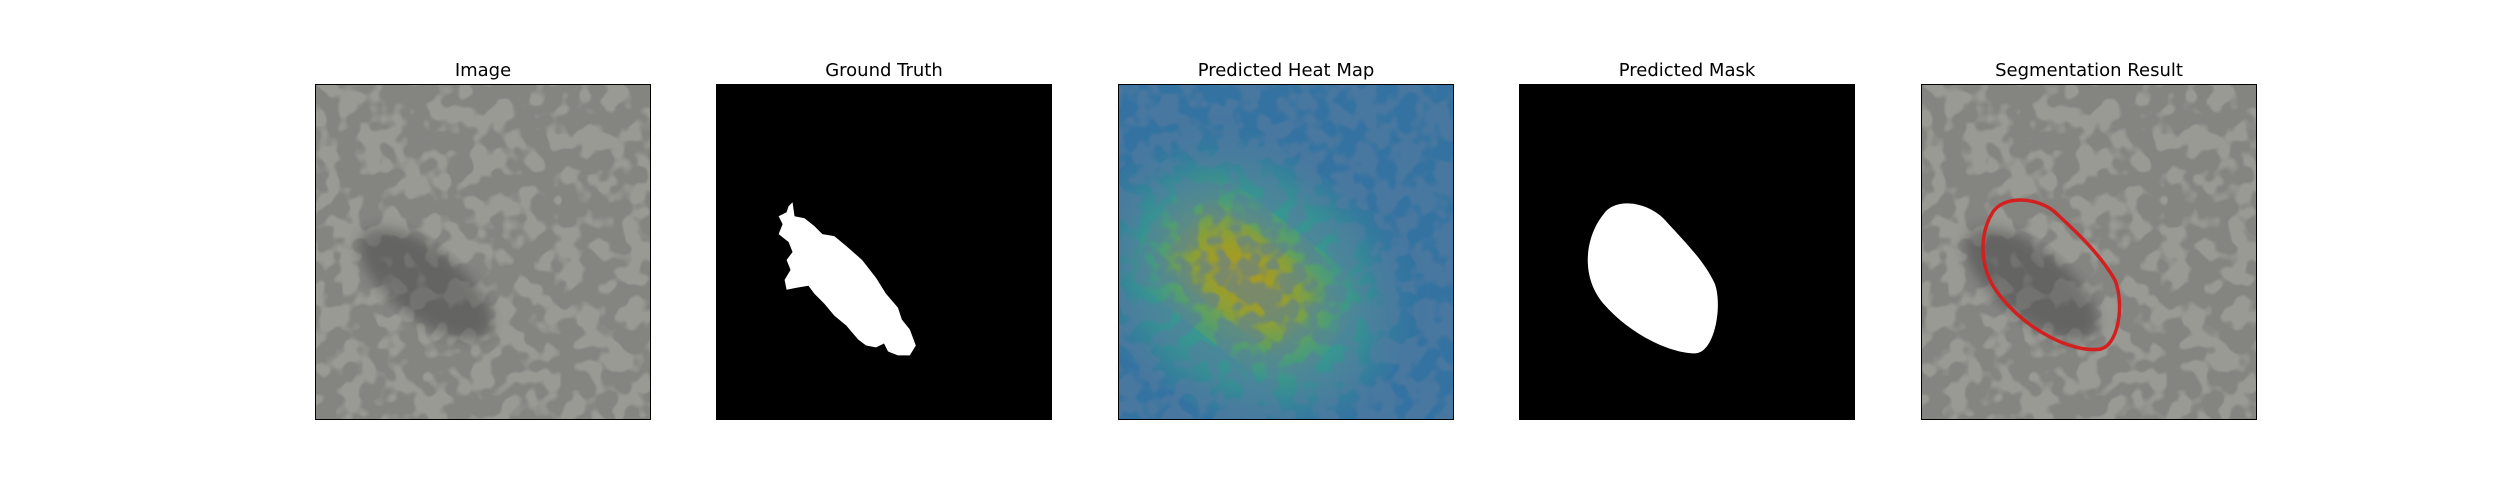  I want to click on predicted-mask, so click(1687, 252).